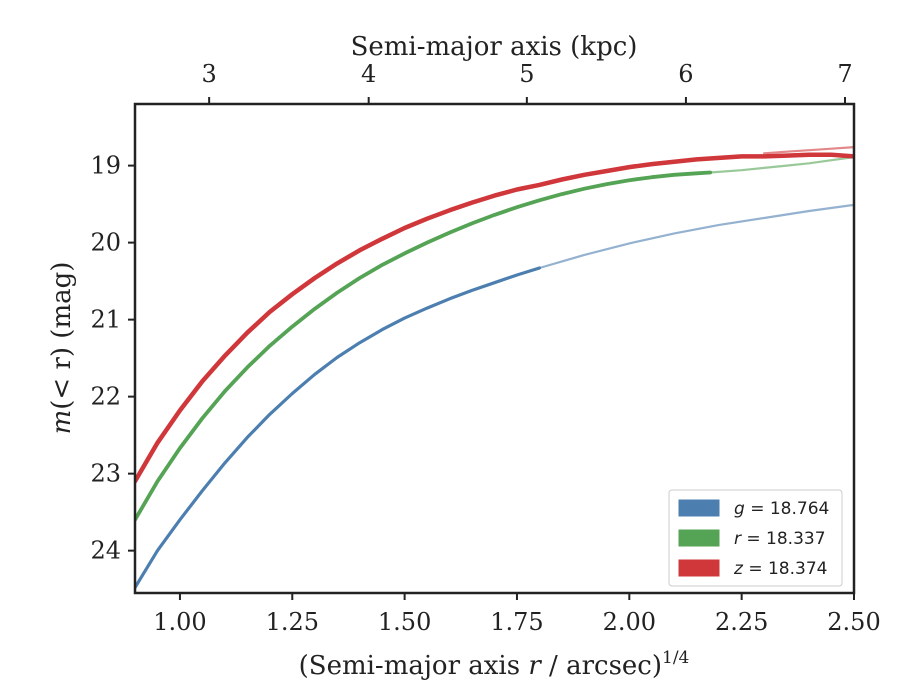 This screenshot has width=900, height=700. I want to click on bottom-axis-title-r: r, so click(535, 666).